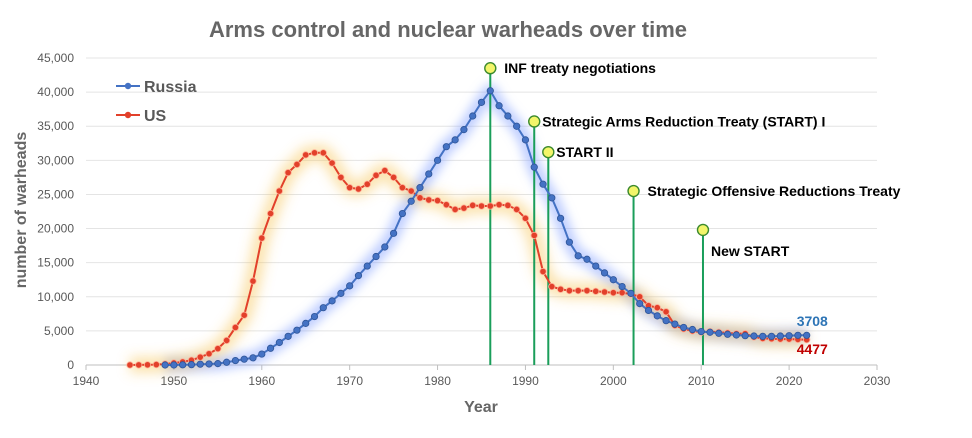 The width and height of the screenshot is (972, 438). What do you see at coordinates (70, 365) in the screenshot?
I see `y-tick-label: 0` at bounding box center [70, 365].